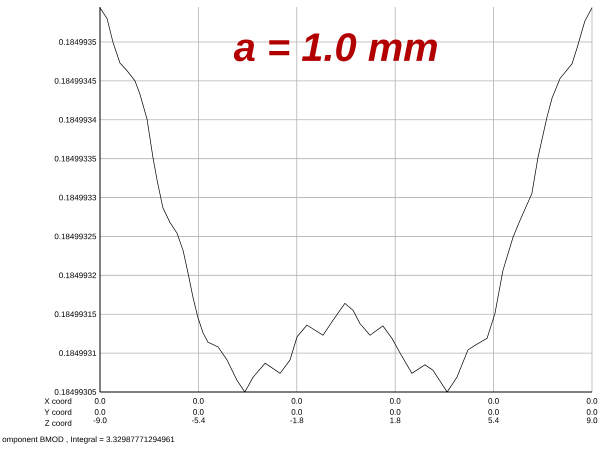  Describe the element at coordinates (335, 47) in the screenshot. I see `text: a = 1.0 mm` at that location.